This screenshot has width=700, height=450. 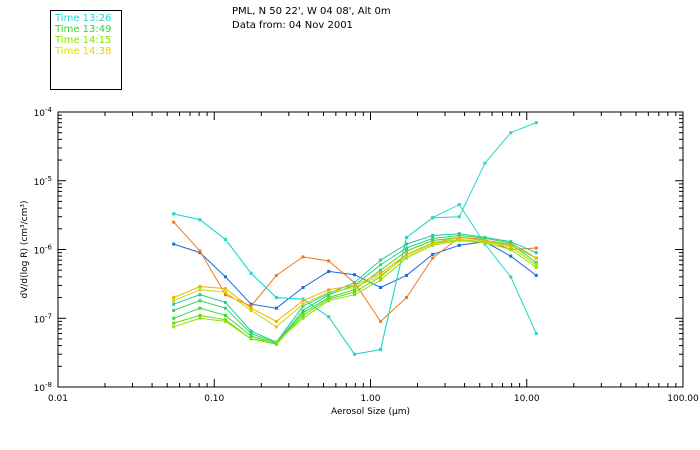 I want to click on y-tick-label: 10⁻⁵, so click(x=43, y=181).